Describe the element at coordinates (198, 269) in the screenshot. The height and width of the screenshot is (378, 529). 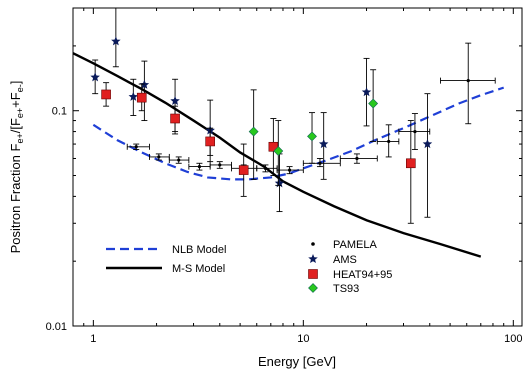
I see `legend-label-ms: M-S Model` at that location.